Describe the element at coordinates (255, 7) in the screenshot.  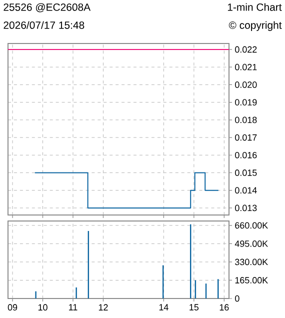
I see `text: 1-min Chart` at that location.